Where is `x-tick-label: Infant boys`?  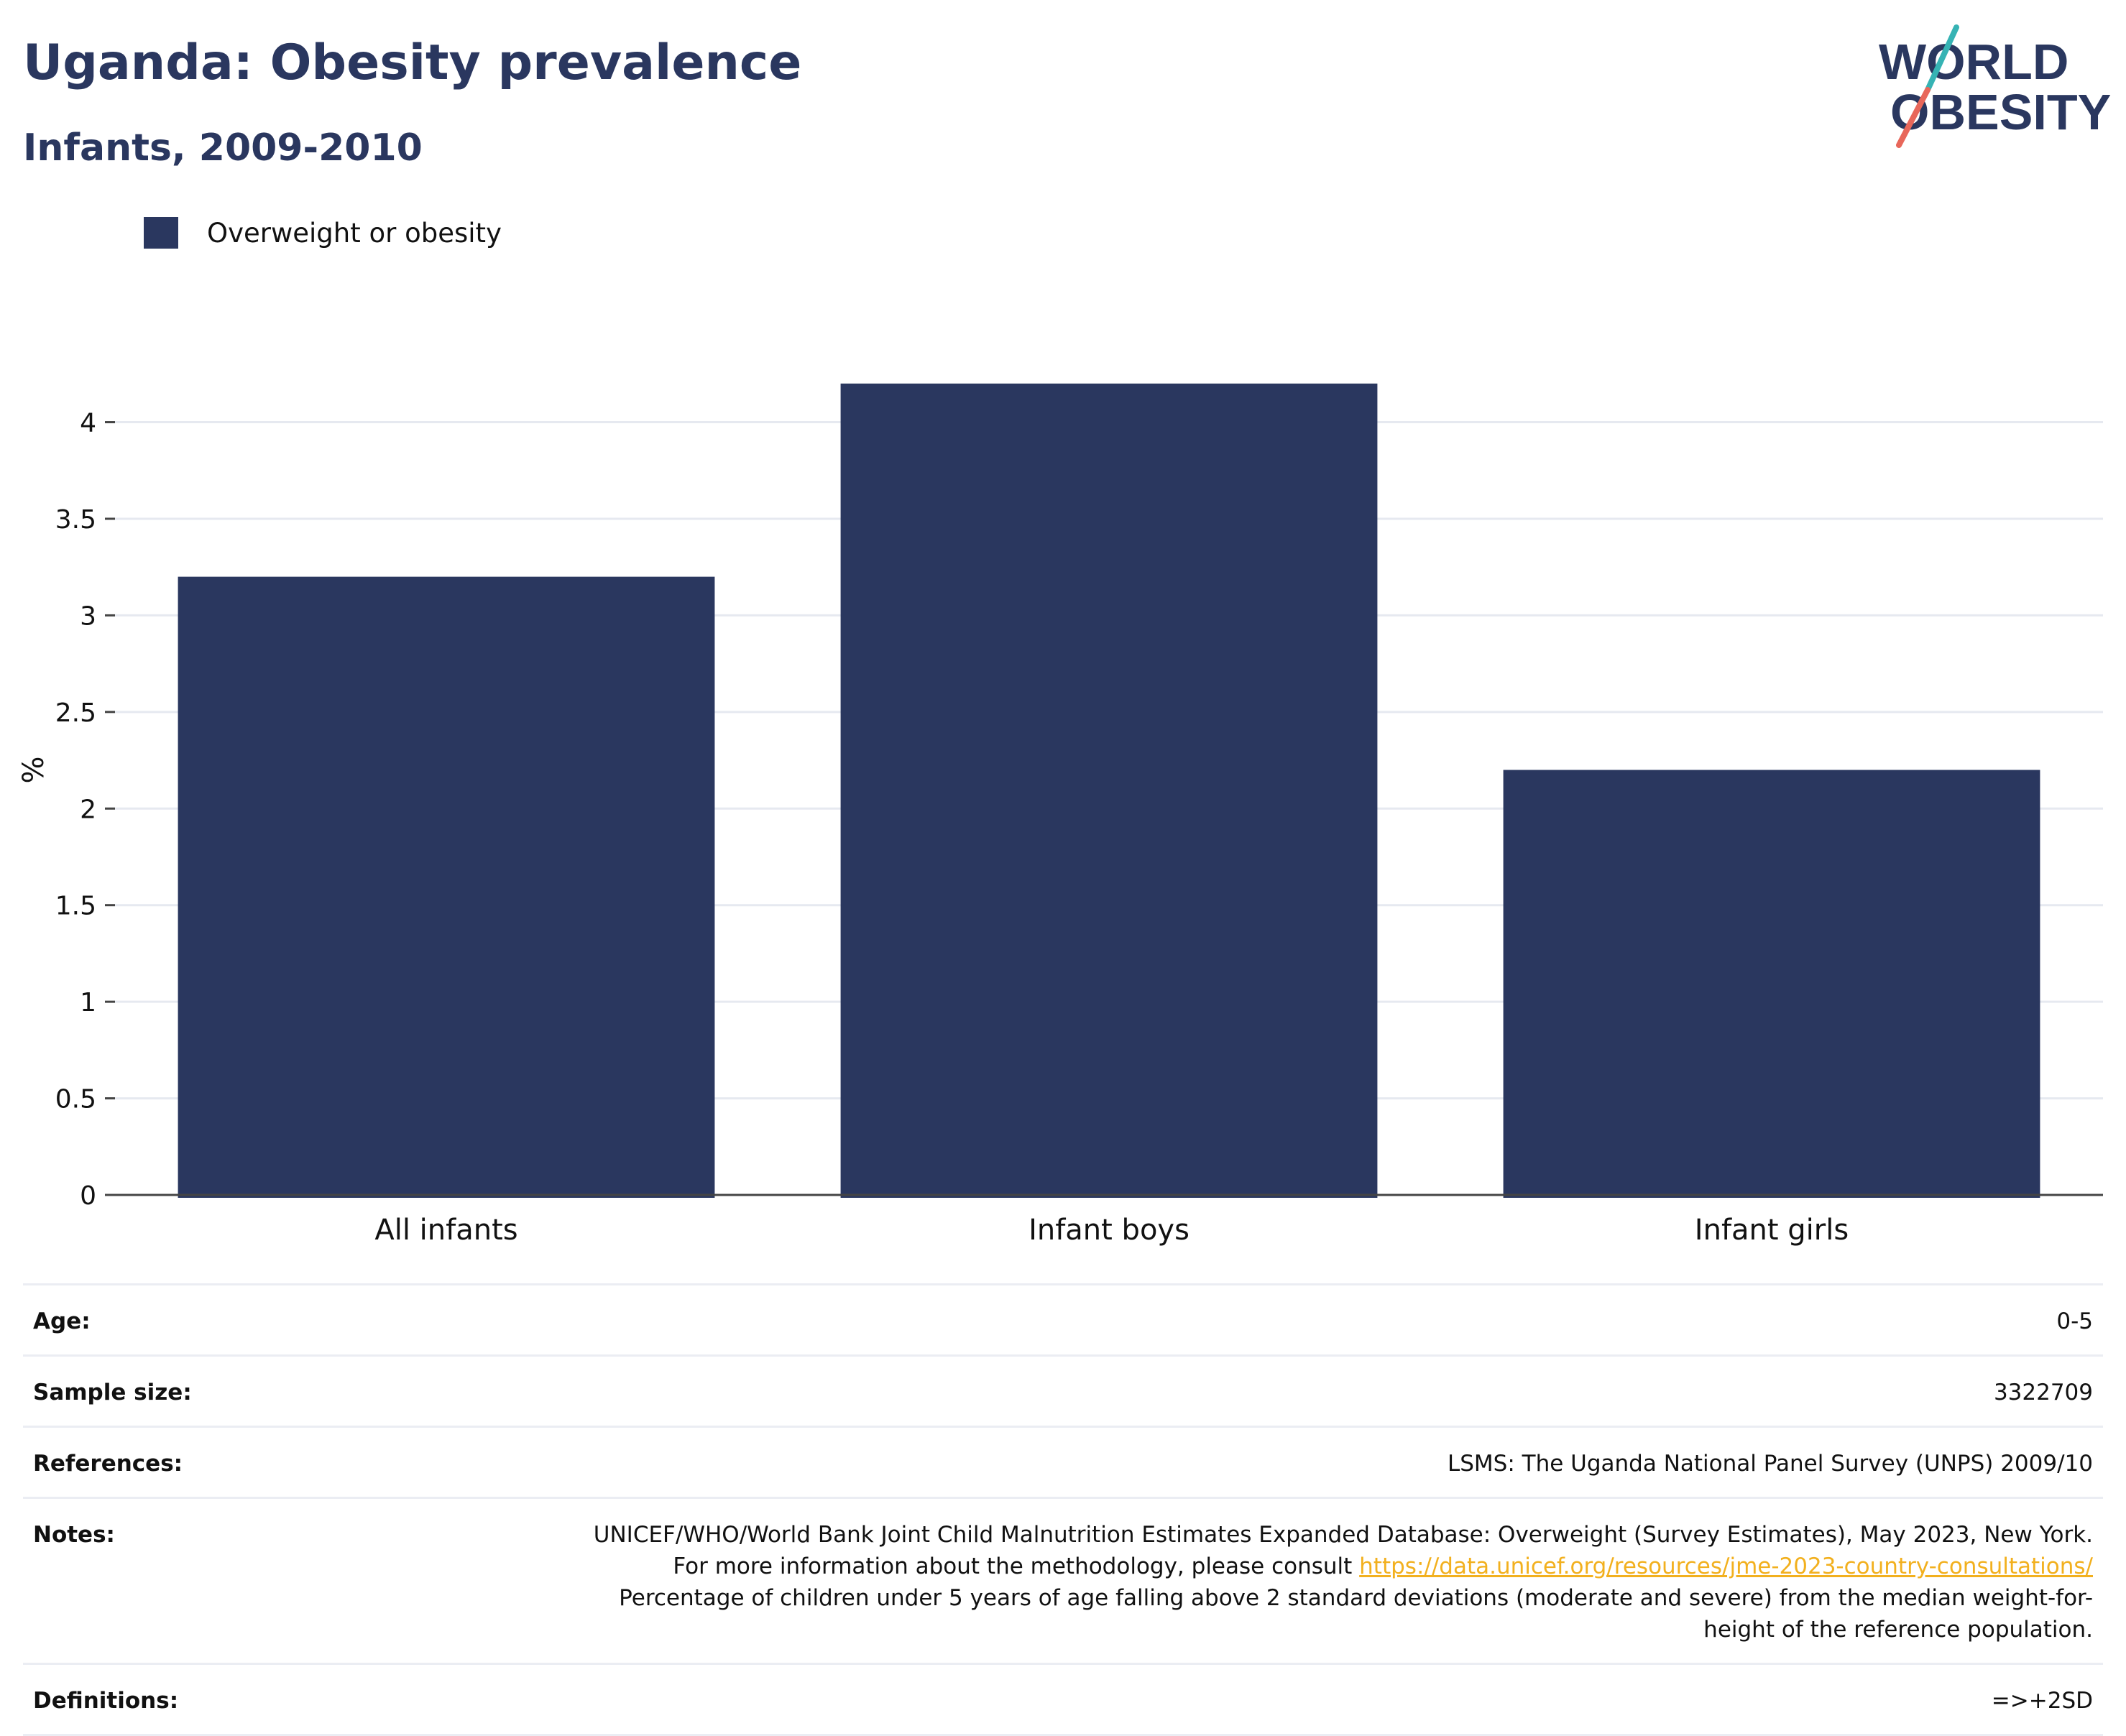
x-tick-label: Infant boys is located at coordinates (1109, 1230).